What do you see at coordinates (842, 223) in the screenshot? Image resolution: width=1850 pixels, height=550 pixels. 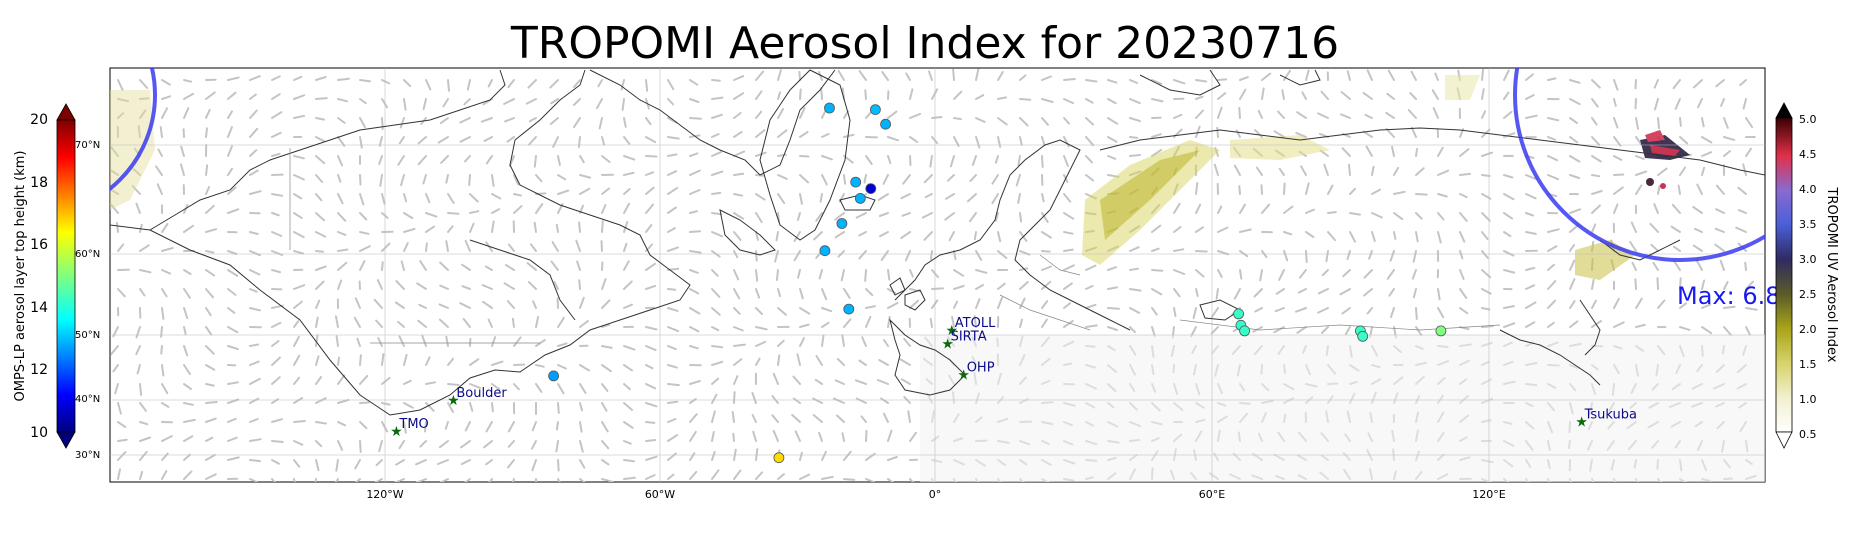 I see `omps-point` at bounding box center [842, 223].